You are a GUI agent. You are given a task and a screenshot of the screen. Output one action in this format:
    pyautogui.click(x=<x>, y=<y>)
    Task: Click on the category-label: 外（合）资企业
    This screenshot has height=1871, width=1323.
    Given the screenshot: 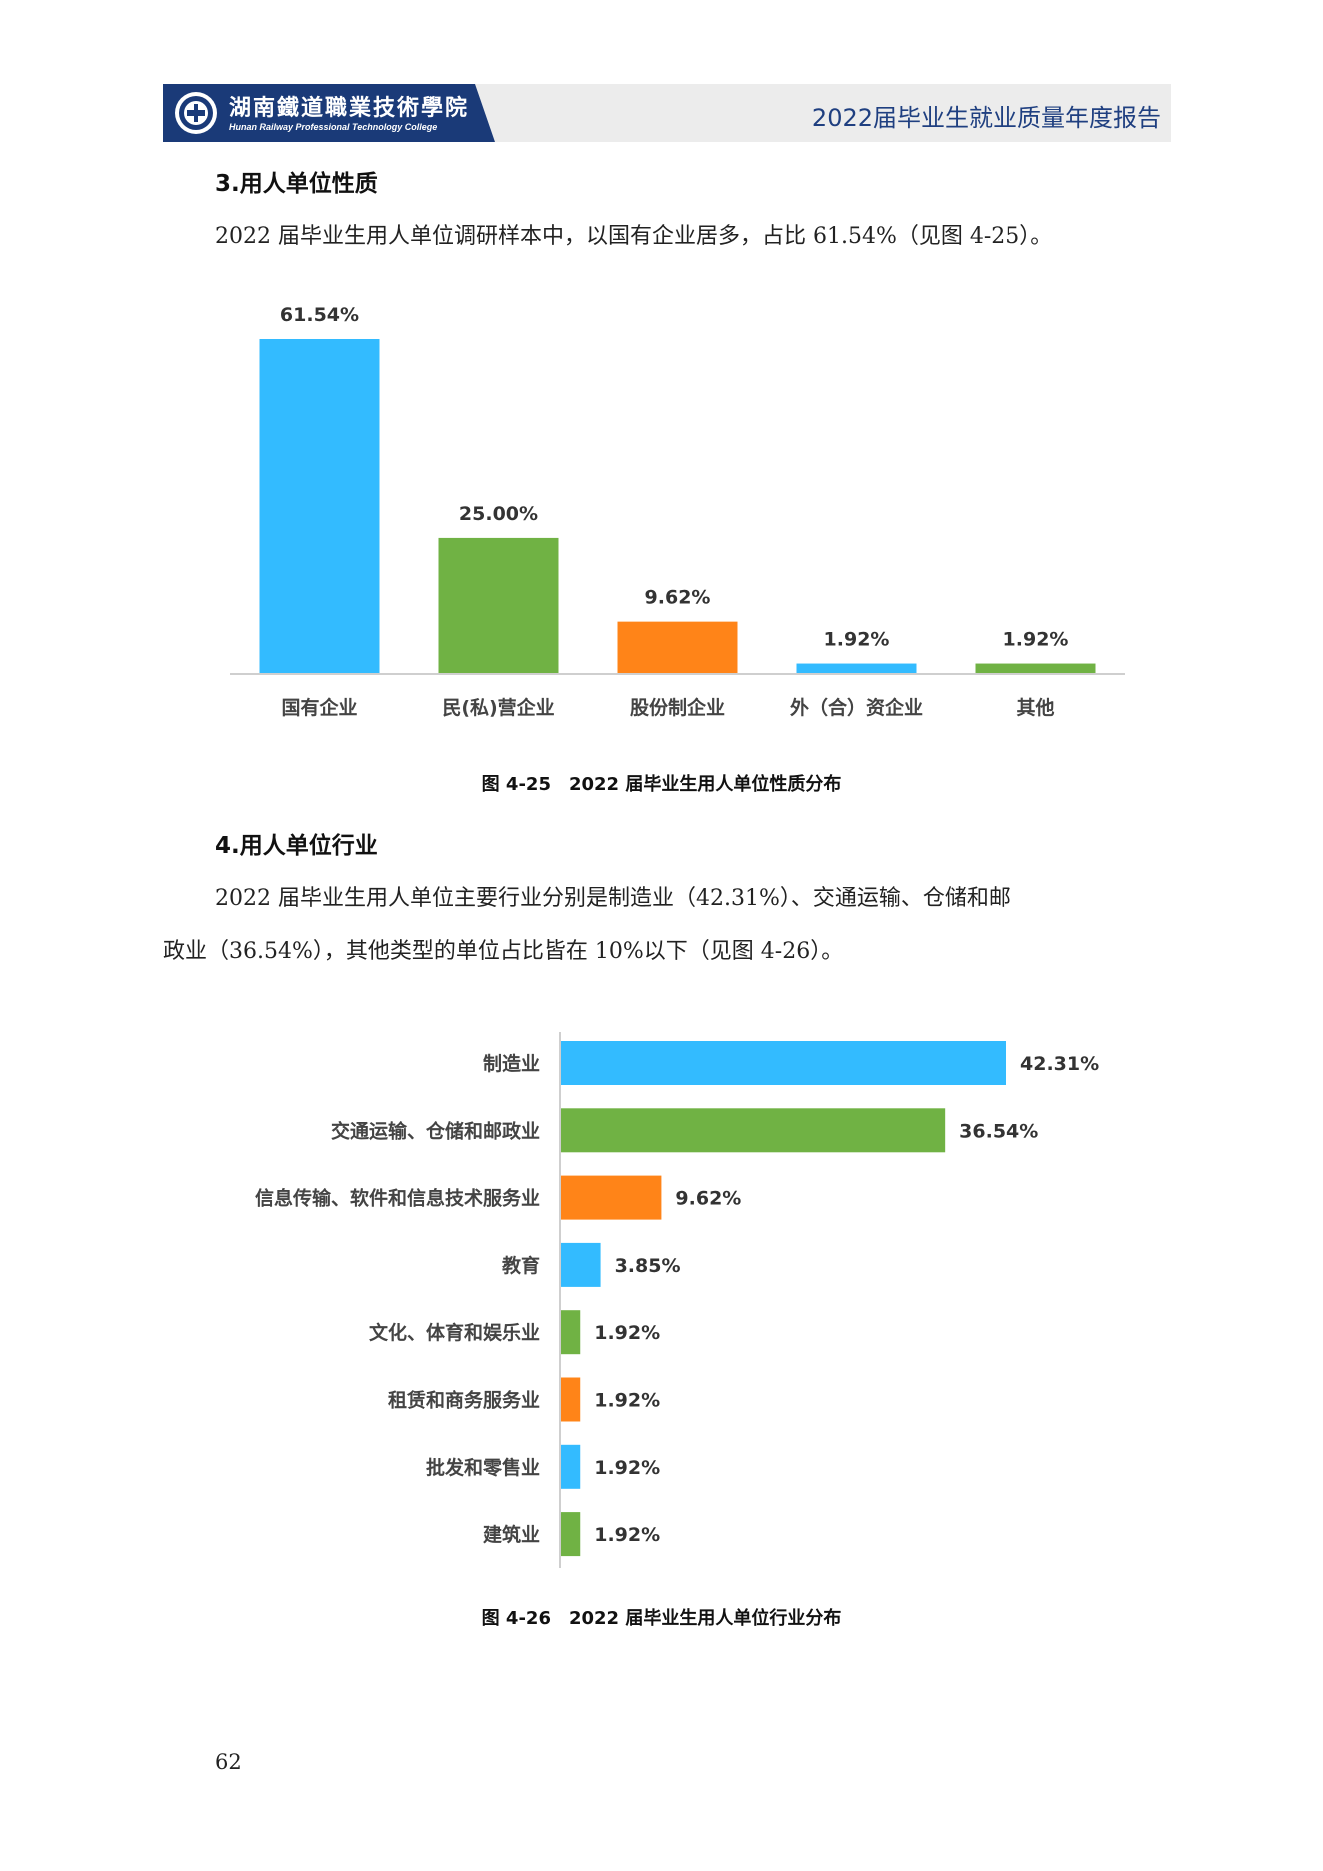 What is the action you would take?
    pyautogui.click(x=856, y=707)
    